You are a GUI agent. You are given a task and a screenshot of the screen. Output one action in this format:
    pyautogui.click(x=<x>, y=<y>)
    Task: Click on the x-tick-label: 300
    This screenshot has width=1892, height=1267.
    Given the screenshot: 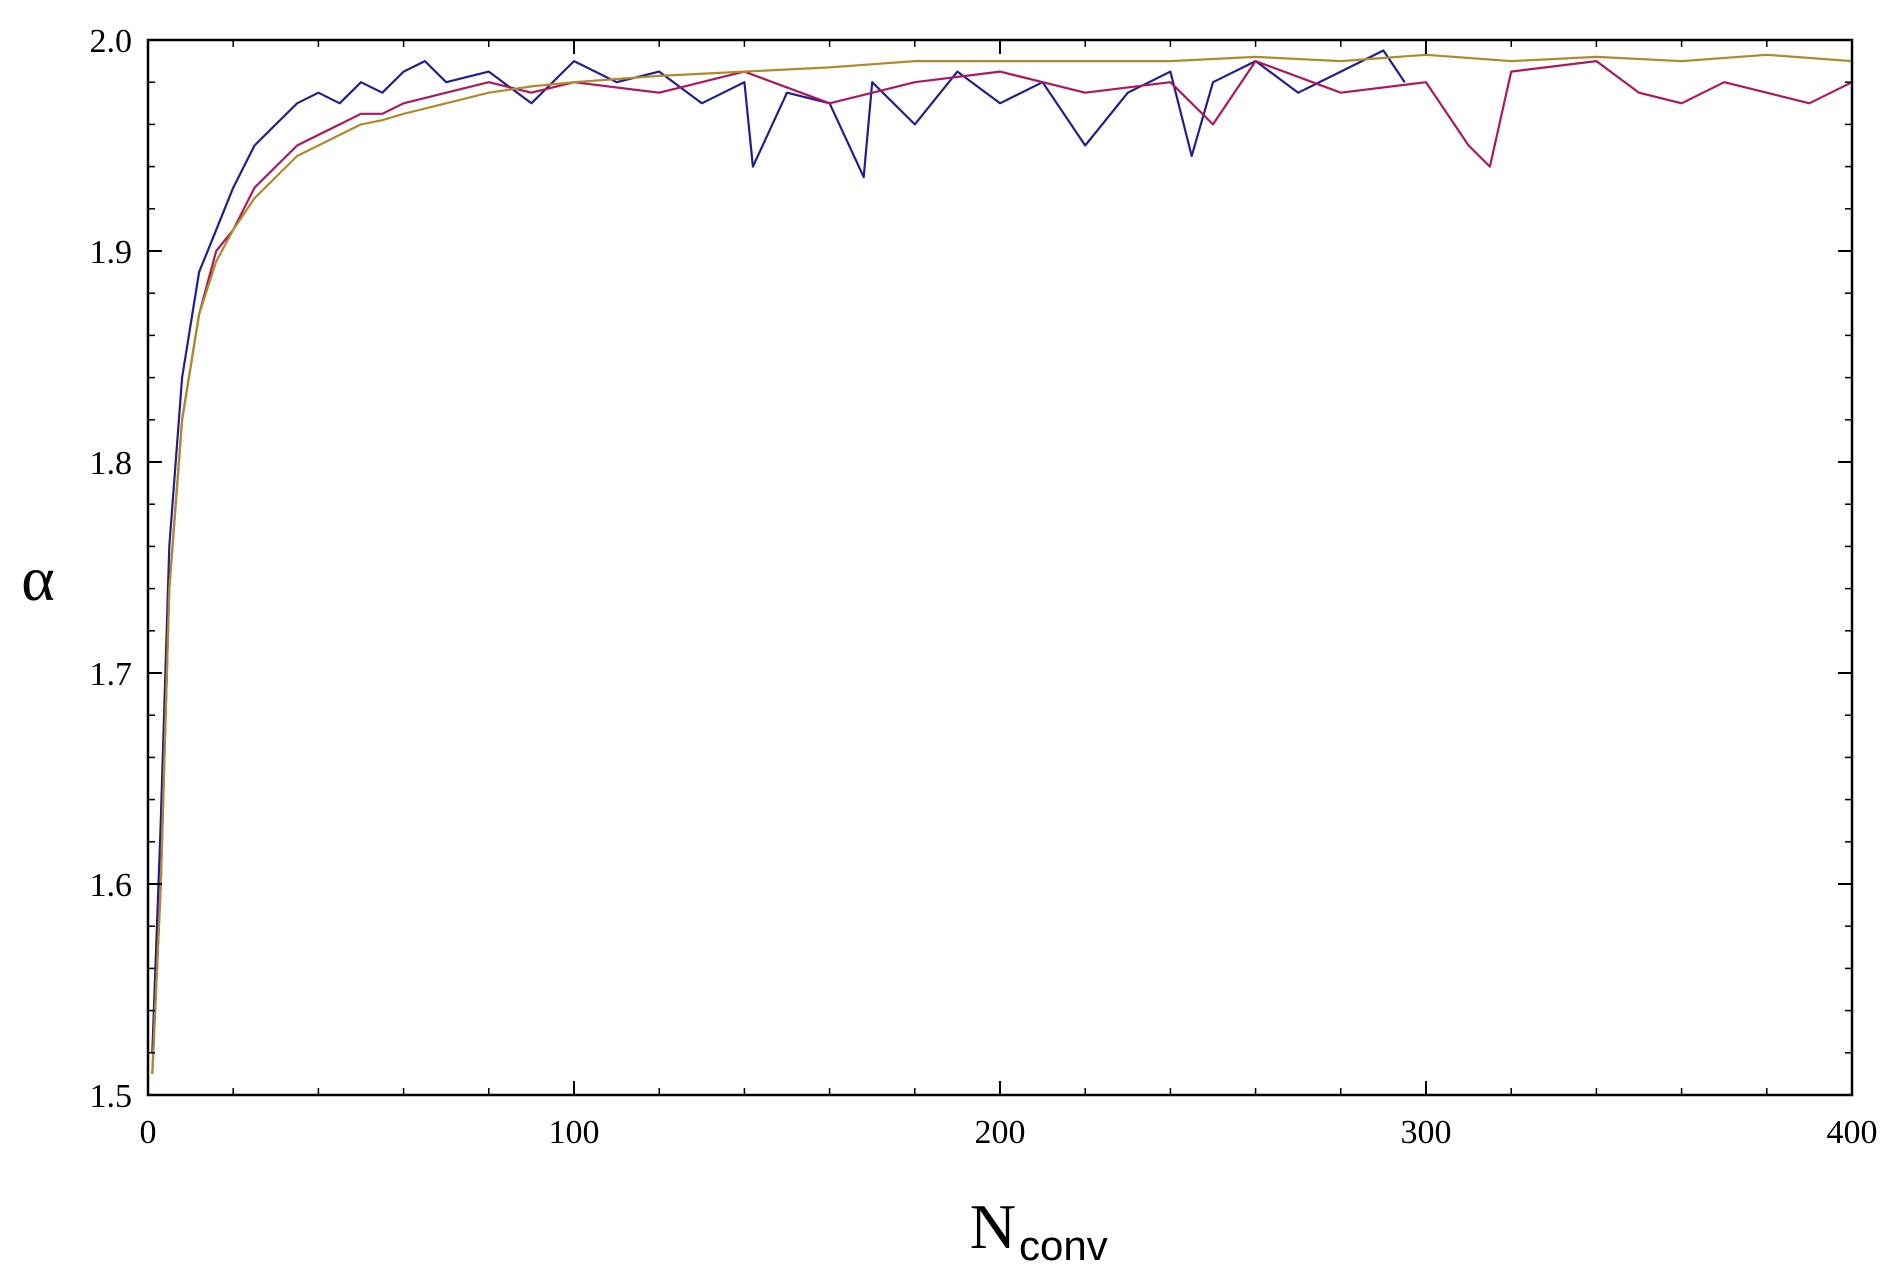 What is the action you would take?
    pyautogui.click(x=1426, y=1132)
    